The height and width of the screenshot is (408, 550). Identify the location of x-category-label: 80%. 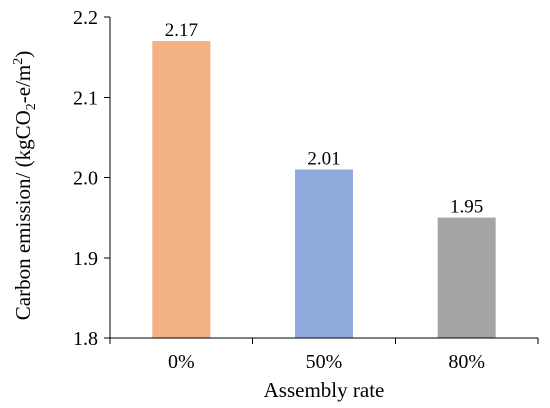
(466, 362).